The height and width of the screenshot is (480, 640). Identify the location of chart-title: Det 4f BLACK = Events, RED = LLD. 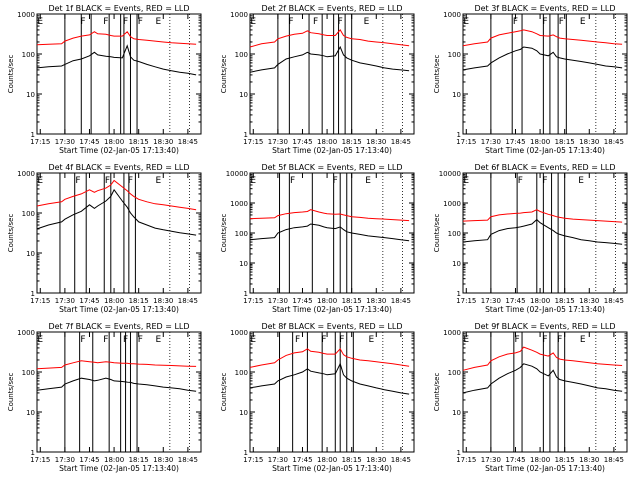
(118, 167).